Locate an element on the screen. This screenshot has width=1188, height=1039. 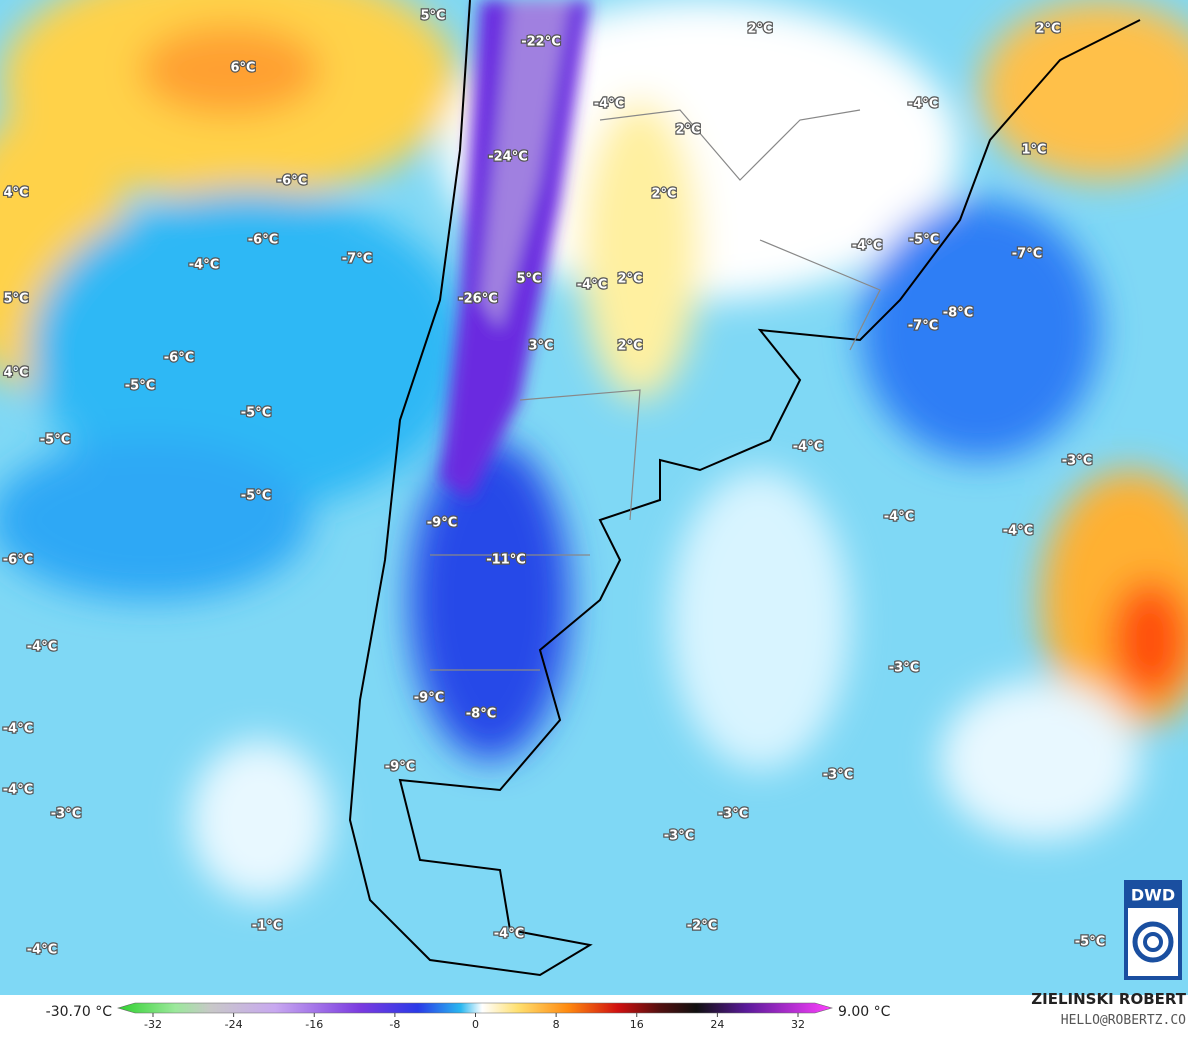
colorbar-tick-label: 16 is located at coordinates (637, 1024).